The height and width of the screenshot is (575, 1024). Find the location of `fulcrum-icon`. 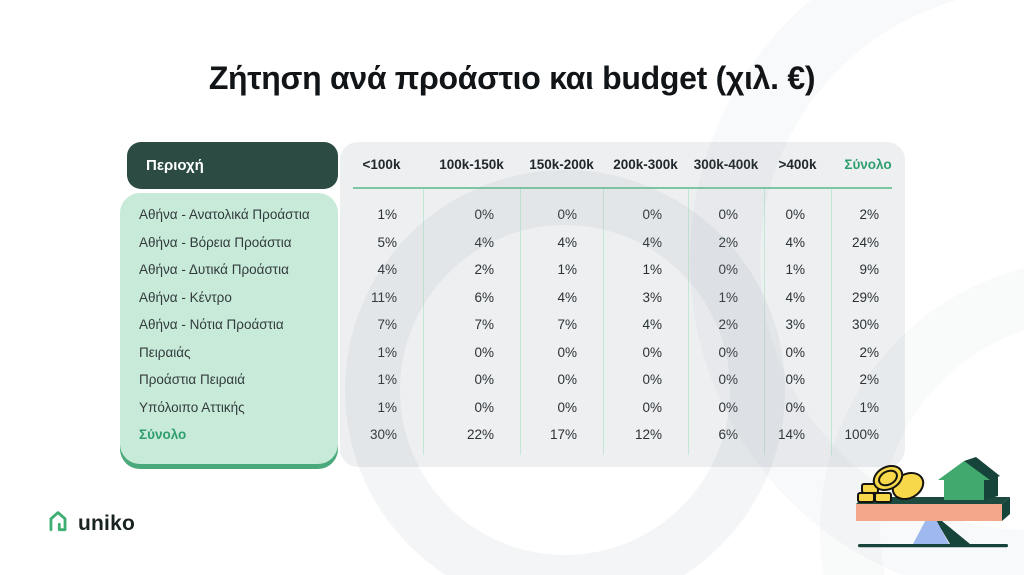

fulcrum-icon is located at coordinates (931, 527).